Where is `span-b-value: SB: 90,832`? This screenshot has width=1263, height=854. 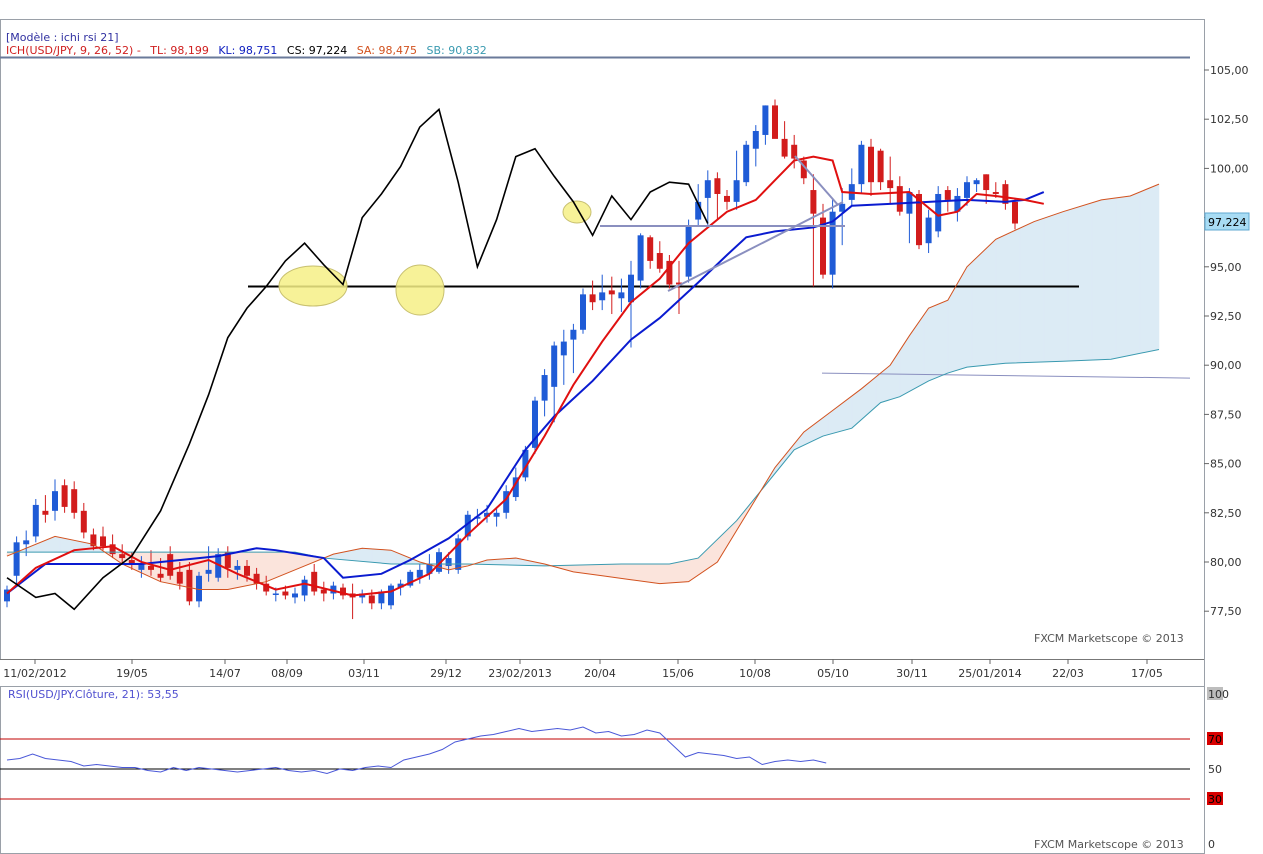
span-b-value: SB: 90,832 is located at coordinates (456, 50).